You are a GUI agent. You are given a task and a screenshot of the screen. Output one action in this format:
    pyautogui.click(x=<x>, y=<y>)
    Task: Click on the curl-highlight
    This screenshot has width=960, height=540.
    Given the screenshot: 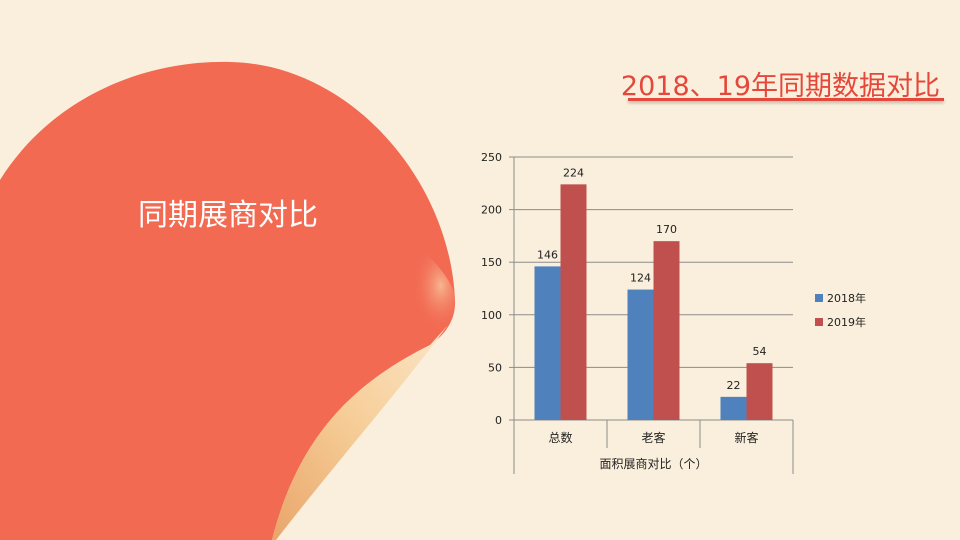 What is the action you would take?
    pyautogui.click(x=408, y=278)
    